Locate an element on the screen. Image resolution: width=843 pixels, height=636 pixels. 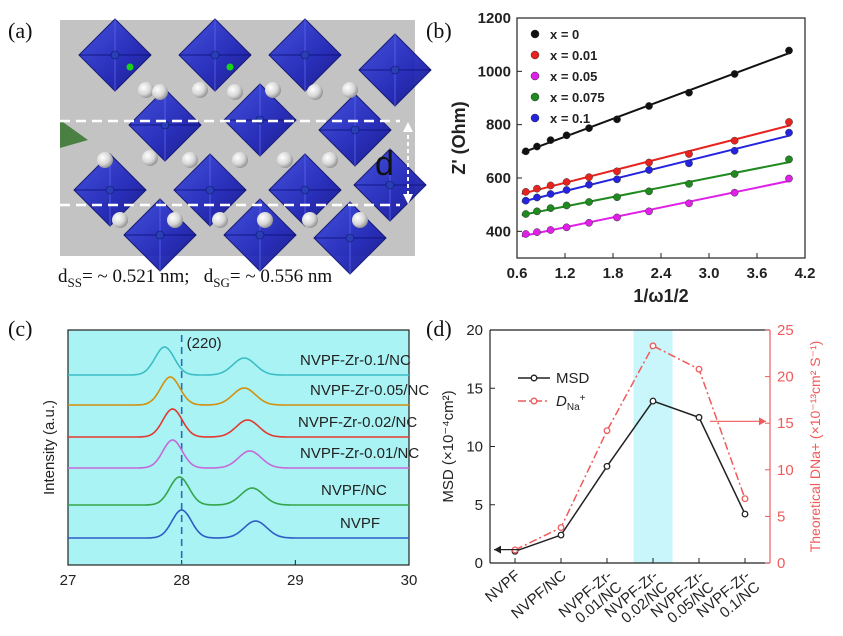
series-line-DNa+ is located at coordinates (630, 447).